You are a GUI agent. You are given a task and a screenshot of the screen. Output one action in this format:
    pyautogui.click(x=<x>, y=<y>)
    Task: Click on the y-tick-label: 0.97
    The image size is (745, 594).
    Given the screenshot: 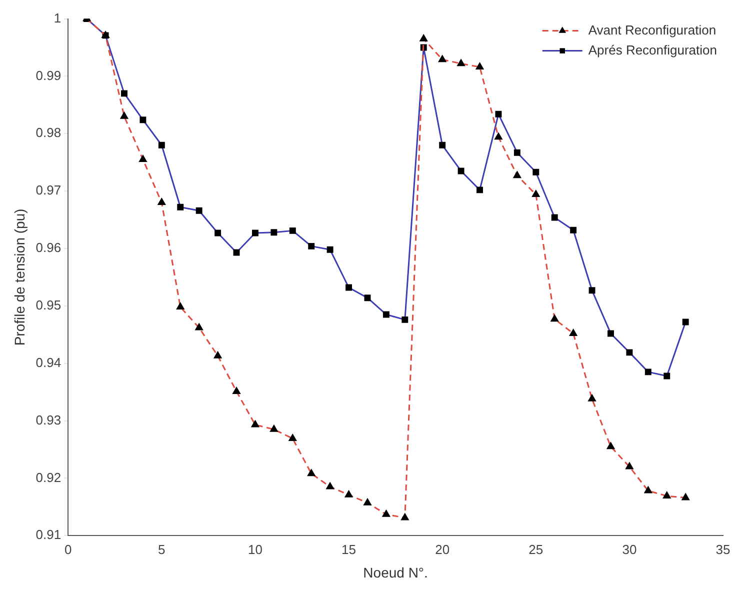 What is the action you would take?
    pyautogui.click(x=49, y=190)
    